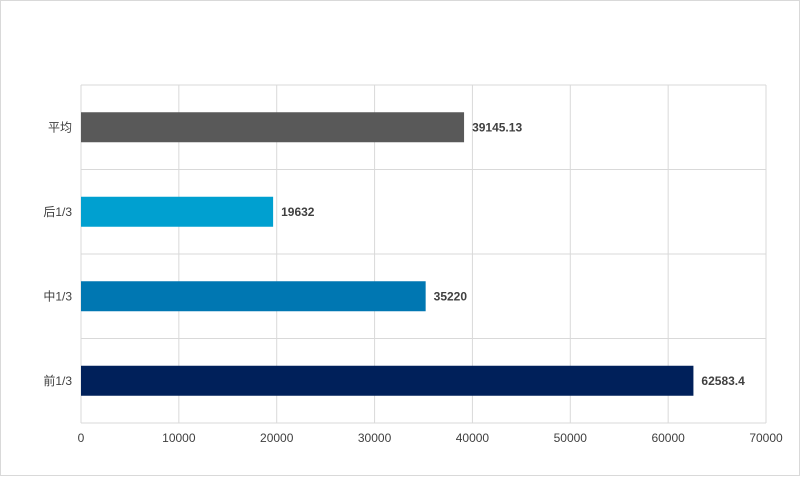 The width and height of the screenshot is (800, 477). I want to click on x-tick-label-3: 30000, so click(375, 438).